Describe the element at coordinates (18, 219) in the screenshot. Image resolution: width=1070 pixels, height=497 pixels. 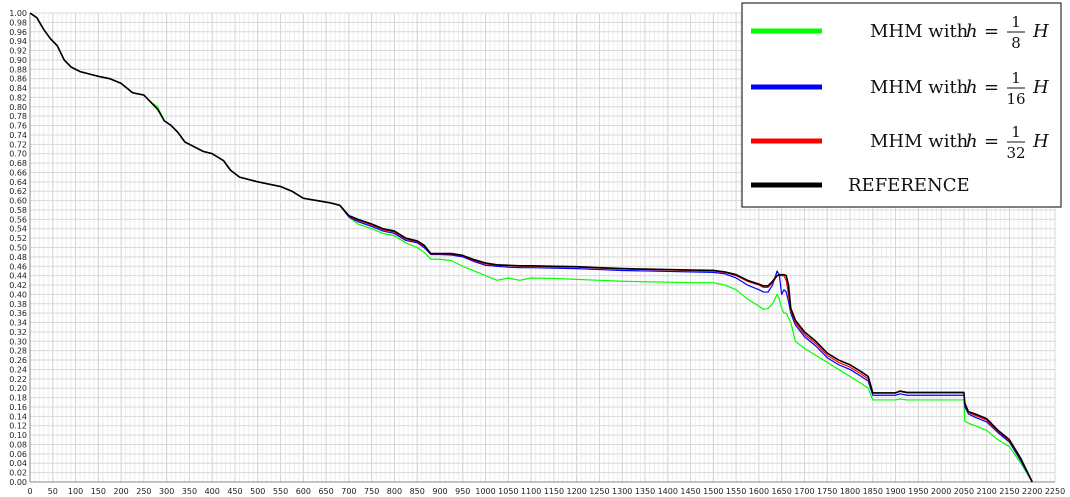
I see `y-tick-label: 0.56` at that location.